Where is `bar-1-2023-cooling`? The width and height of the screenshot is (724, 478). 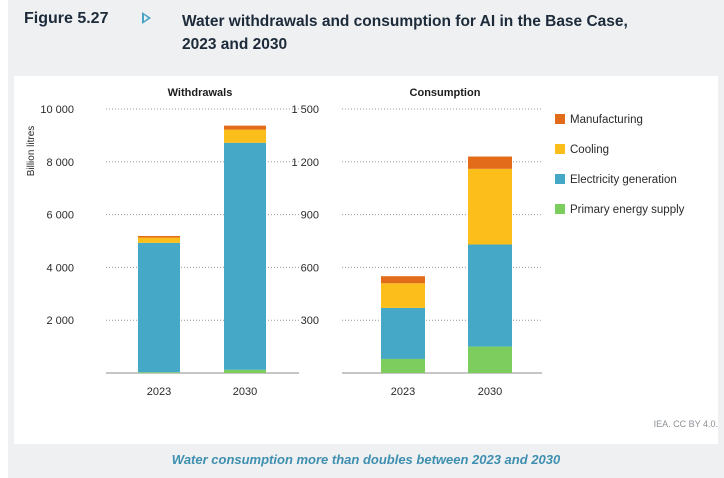
bar-1-2023-cooling is located at coordinates (403, 295).